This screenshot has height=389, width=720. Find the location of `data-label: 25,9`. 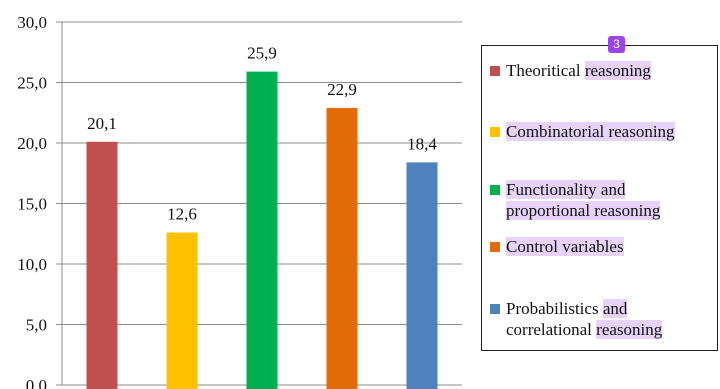

data-label: 25,9 is located at coordinates (262, 53).